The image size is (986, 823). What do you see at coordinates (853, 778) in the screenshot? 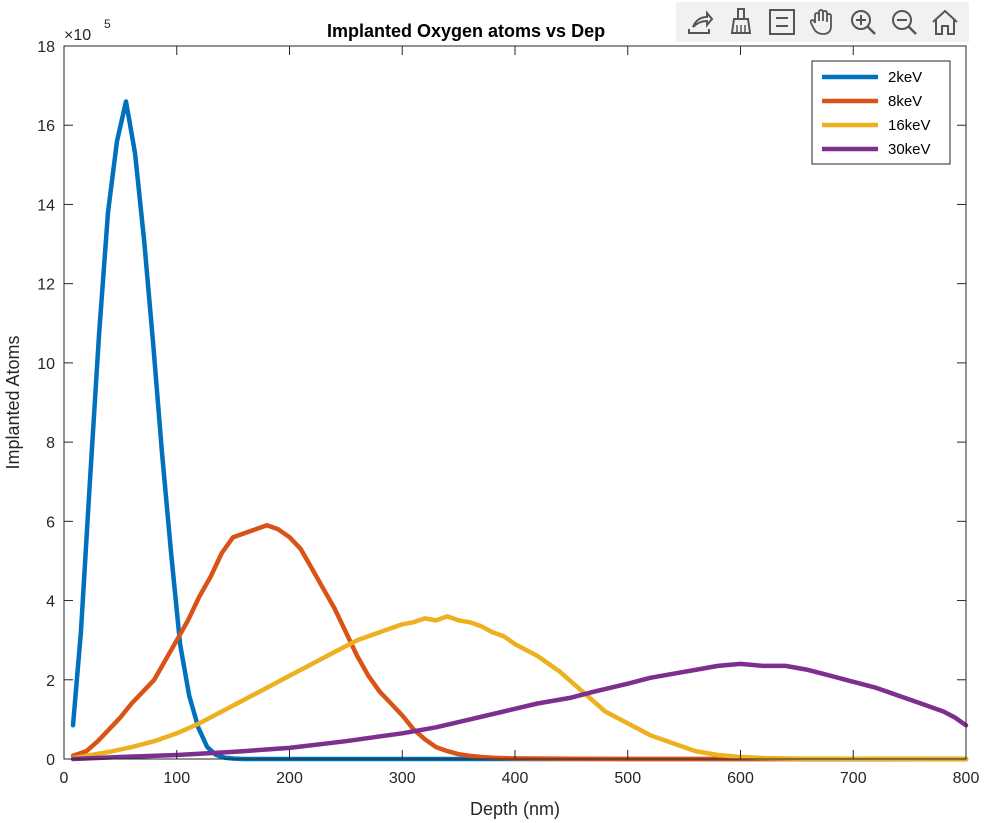
I see `x-tick-label: 700` at bounding box center [853, 778].